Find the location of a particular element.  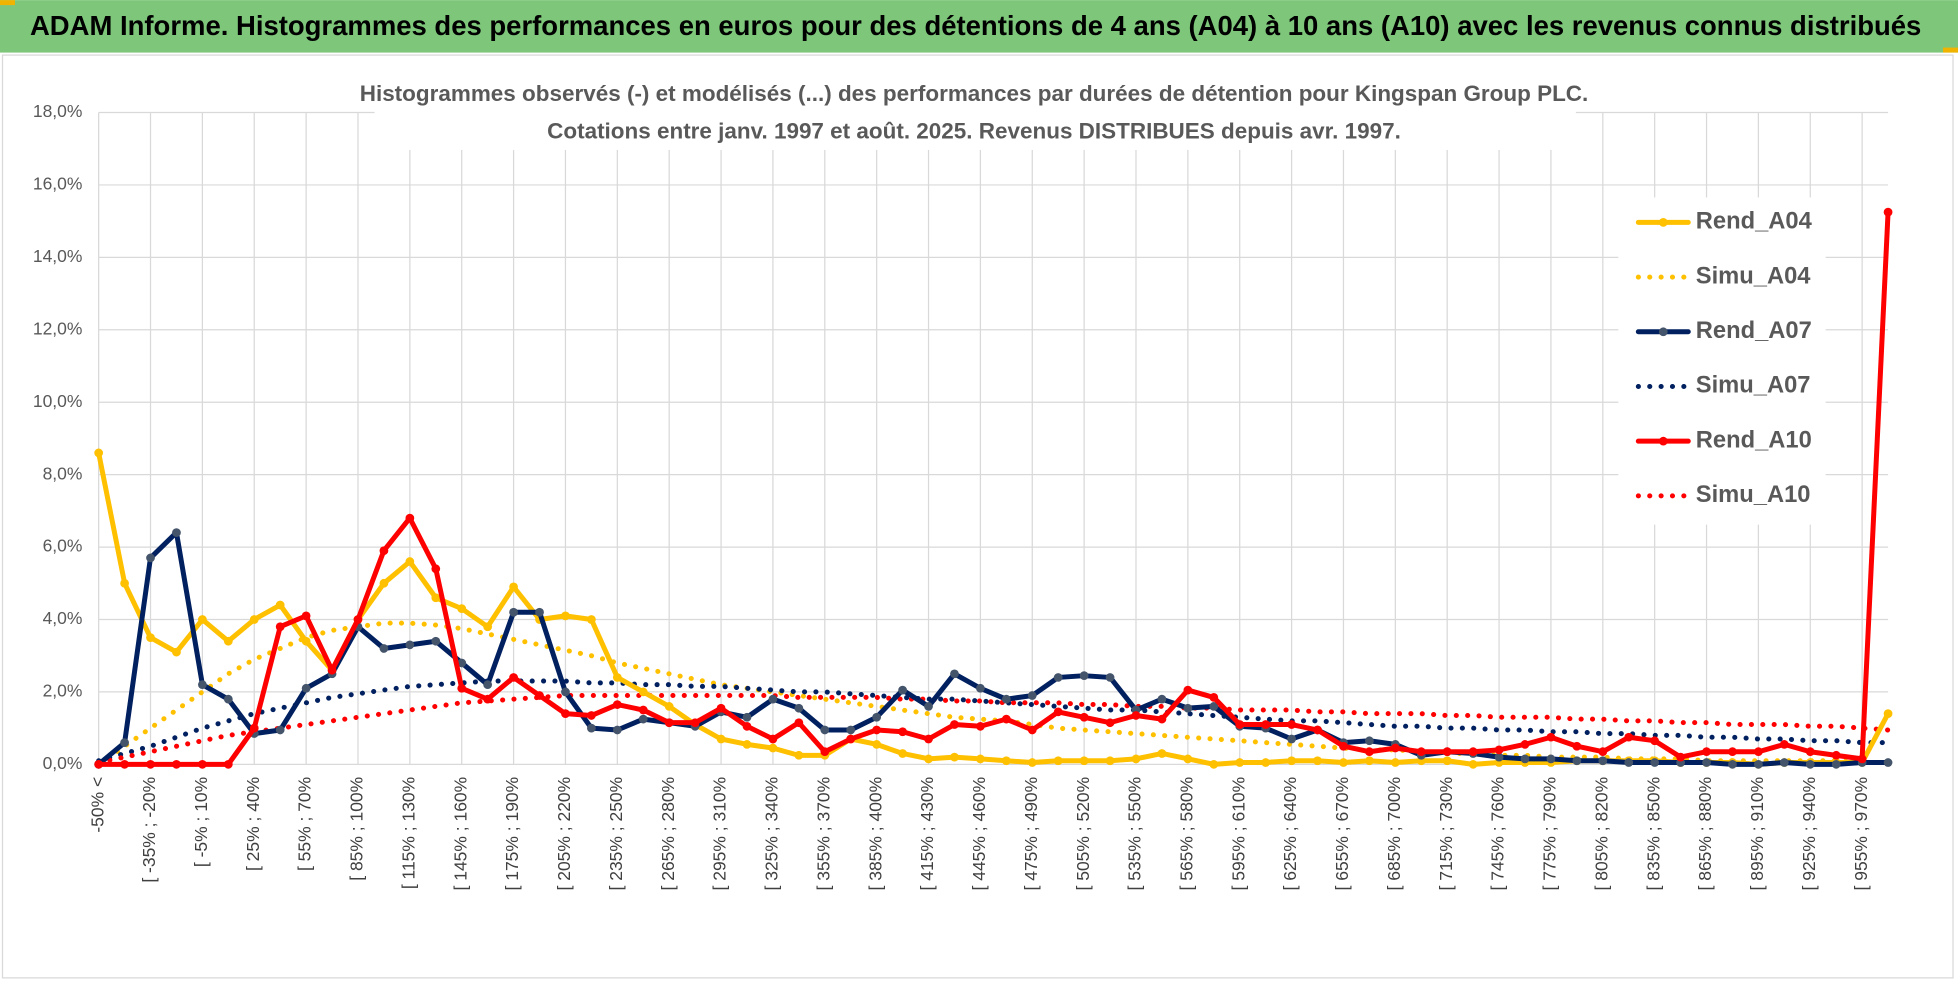

x-tick-label: [ 835% ; 850% is located at coordinates (1653, 834).